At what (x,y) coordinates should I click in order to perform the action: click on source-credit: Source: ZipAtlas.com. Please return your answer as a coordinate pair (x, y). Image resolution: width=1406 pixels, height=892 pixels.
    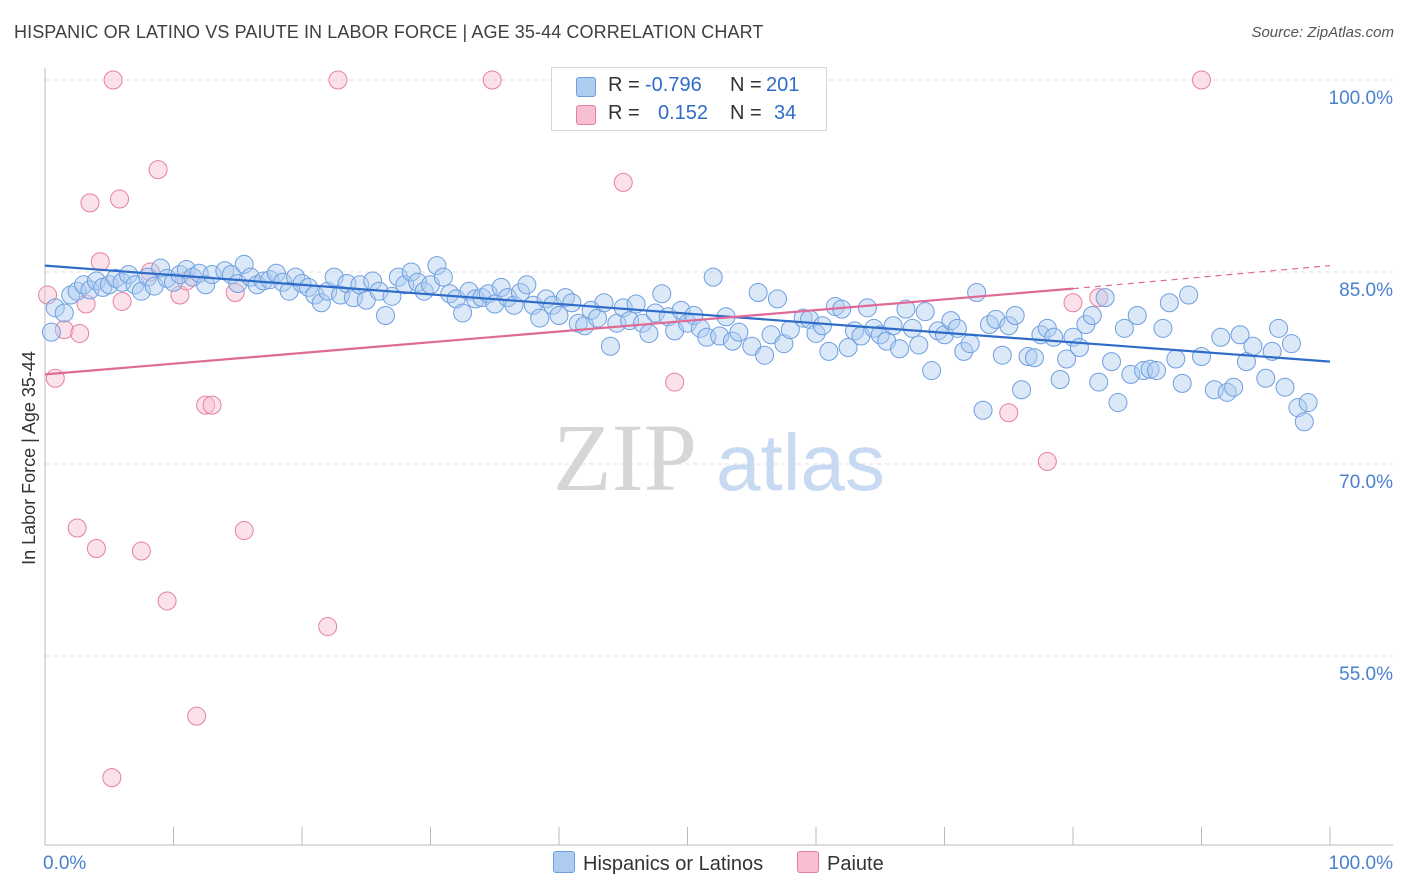
    Looking at the image, I should click on (1322, 32).